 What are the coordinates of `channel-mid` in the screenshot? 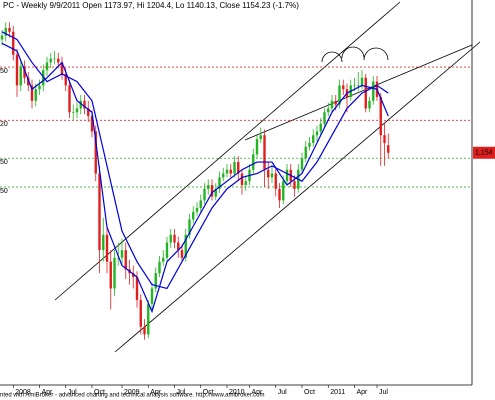 It's located at (358, 92).